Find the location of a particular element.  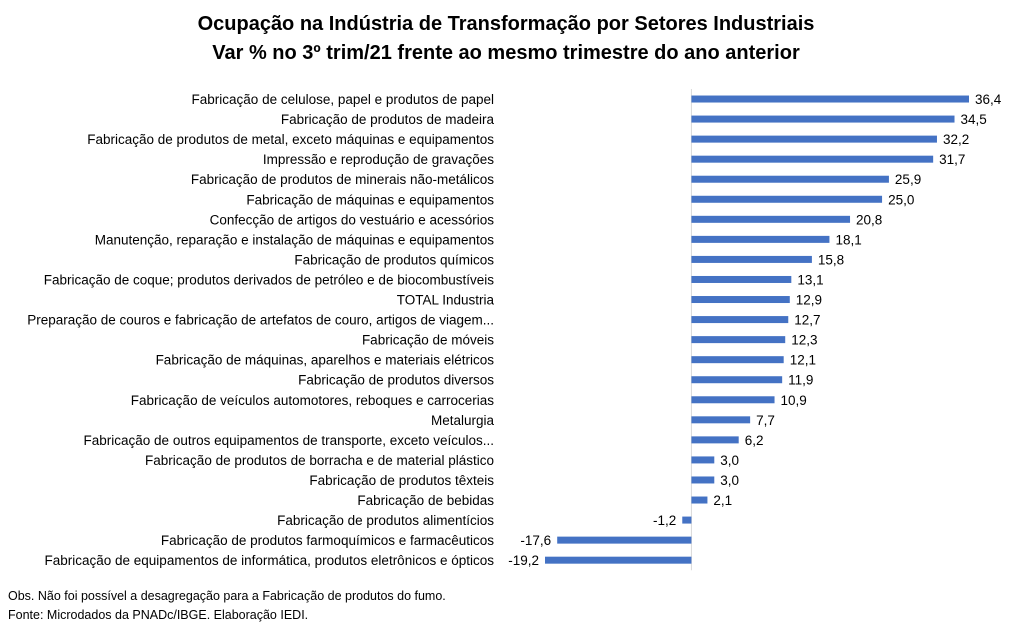

category-label: Impressão e reprodução de gravações is located at coordinates (378, 159).